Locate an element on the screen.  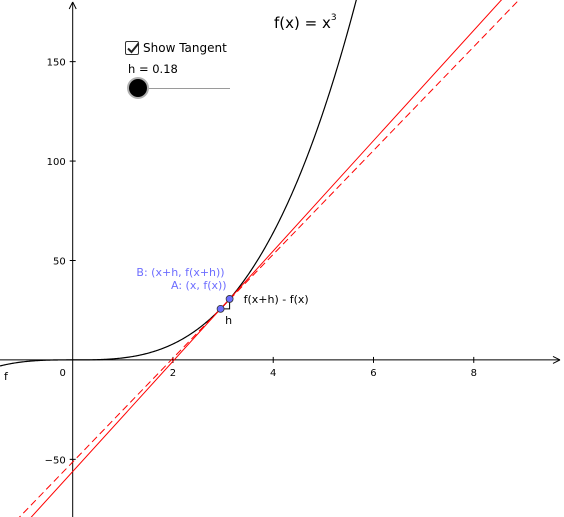
check-icon is located at coordinates (133, 48).